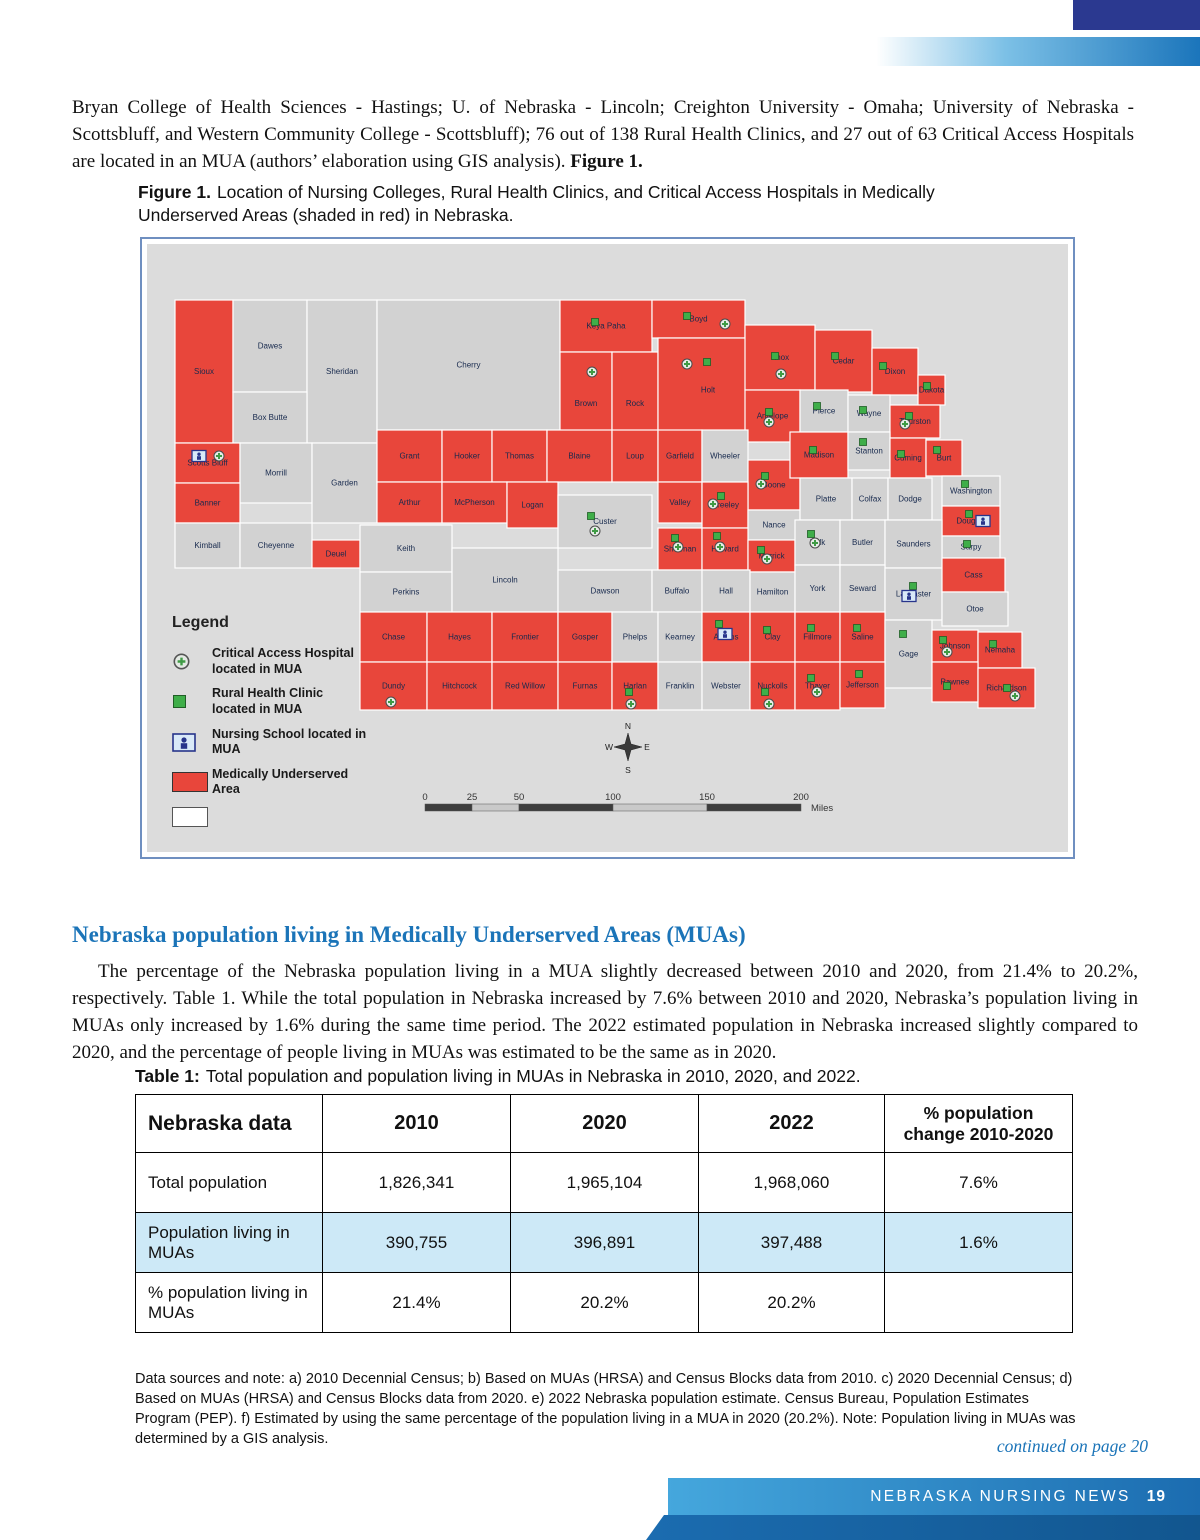  Describe the element at coordinates (680, 637) in the screenshot. I see `svg-text: Kearney` at that location.